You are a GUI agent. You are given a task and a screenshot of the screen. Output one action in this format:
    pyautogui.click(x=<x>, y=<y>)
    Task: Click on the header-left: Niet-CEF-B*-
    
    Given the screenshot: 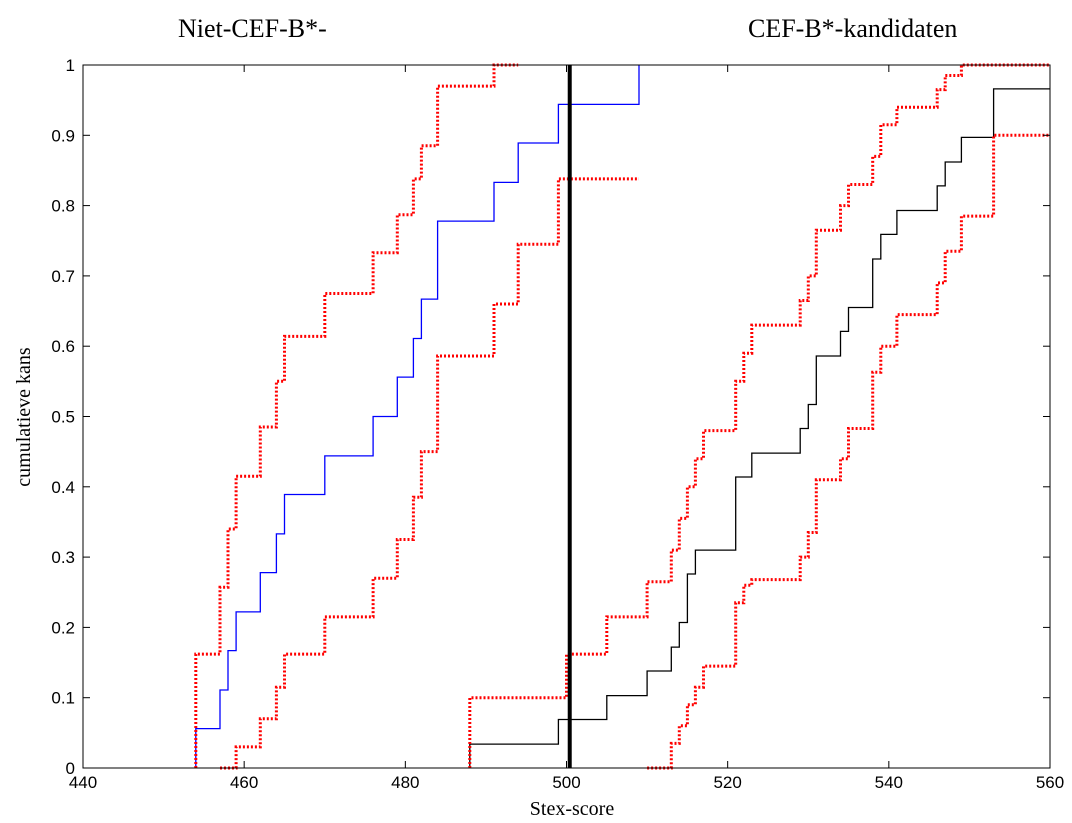 What is the action you would take?
    pyautogui.click(x=252, y=28)
    